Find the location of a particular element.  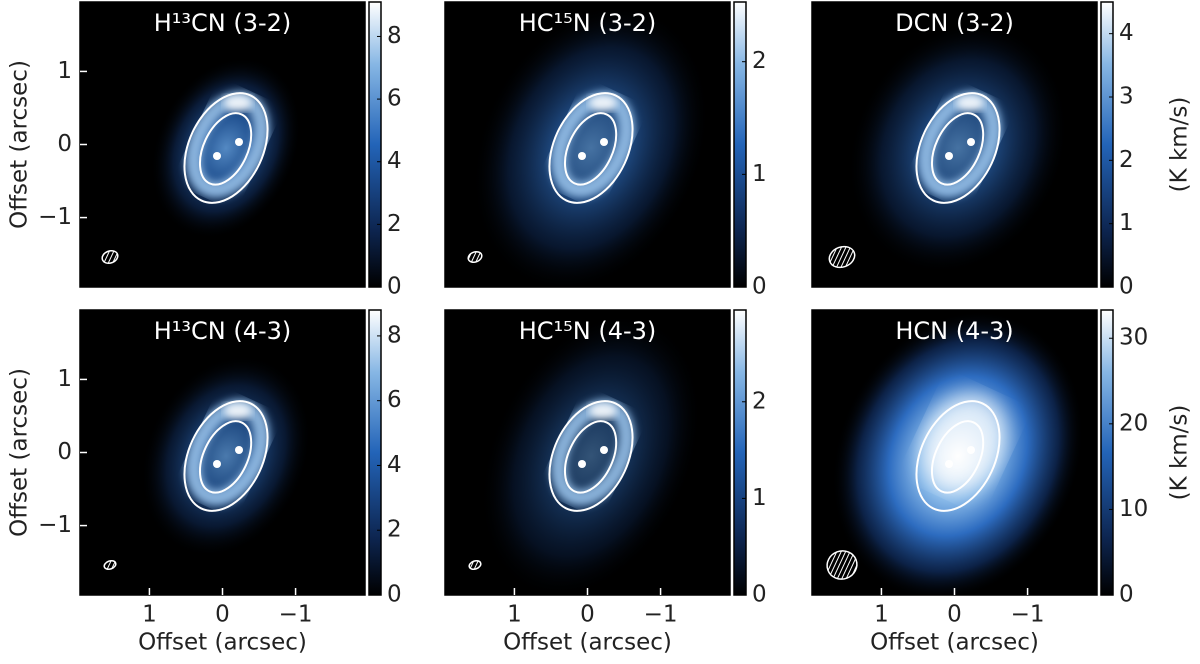

panel: HC¹⁵N (3-2) 0 1 2 is located at coordinates (605, 150).